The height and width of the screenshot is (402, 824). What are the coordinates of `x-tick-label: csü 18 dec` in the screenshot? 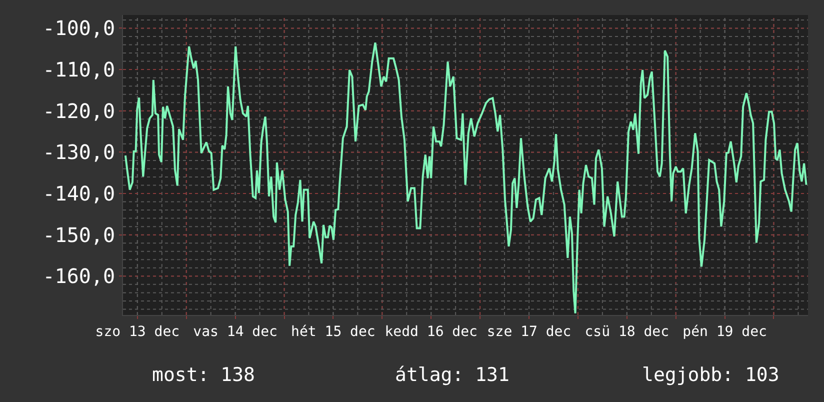 It's located at (627, 332).